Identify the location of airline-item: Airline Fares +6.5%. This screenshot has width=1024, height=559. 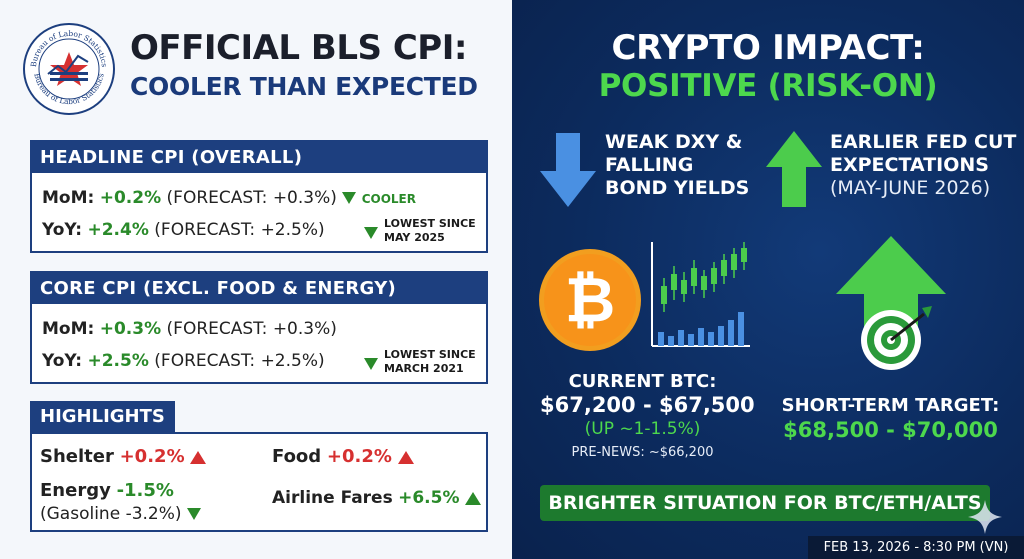
(376, 498).